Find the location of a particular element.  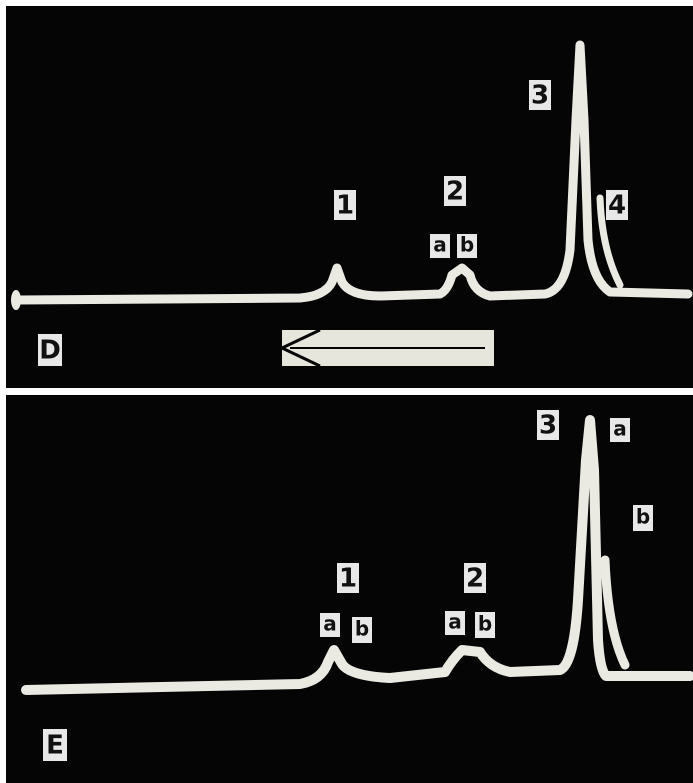

panel-label: E is located at coordinates (55, 746).